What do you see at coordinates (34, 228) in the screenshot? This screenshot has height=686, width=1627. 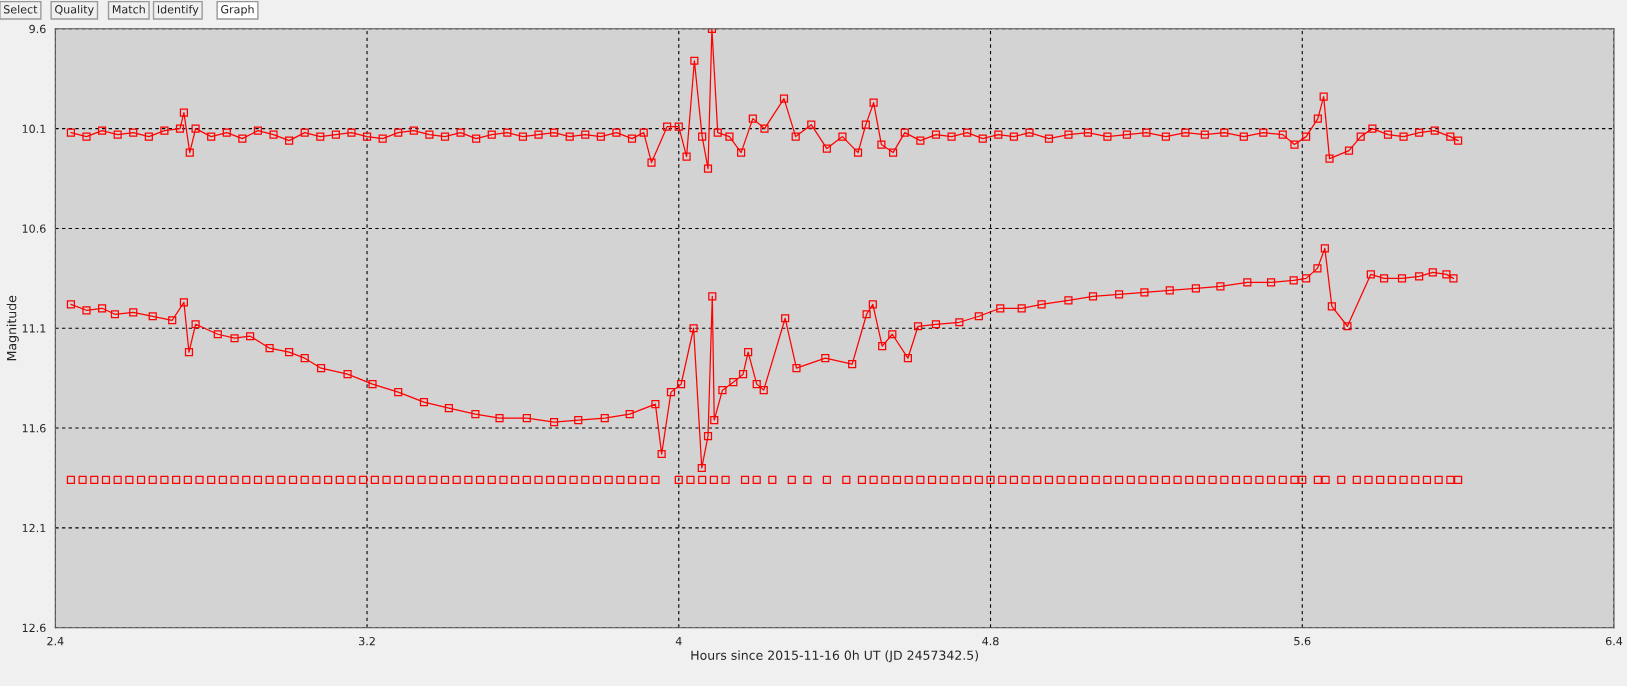 I see `y-tick-label: 10.6` at bounding box center [34, 228].